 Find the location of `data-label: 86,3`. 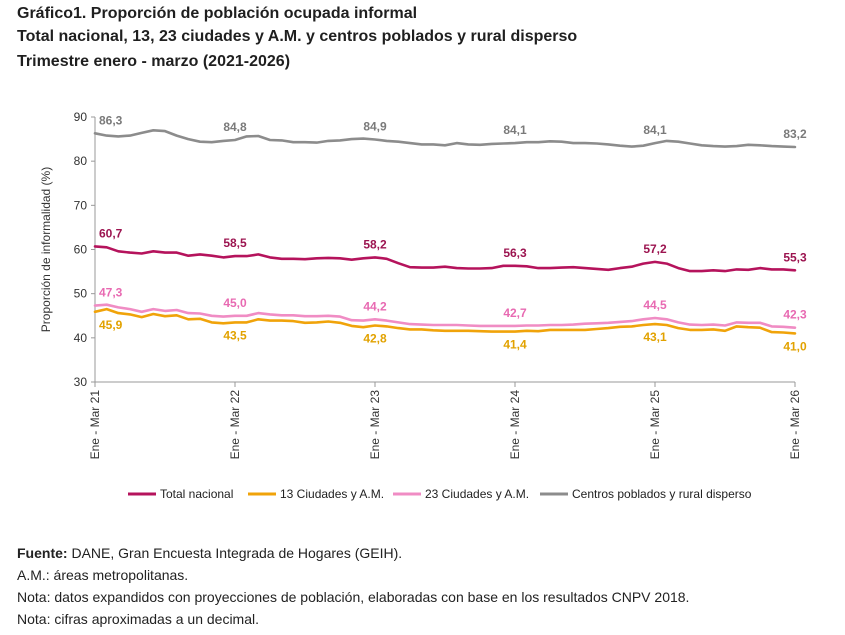

data-label: 86,3 is located at coordinates (111, 120).